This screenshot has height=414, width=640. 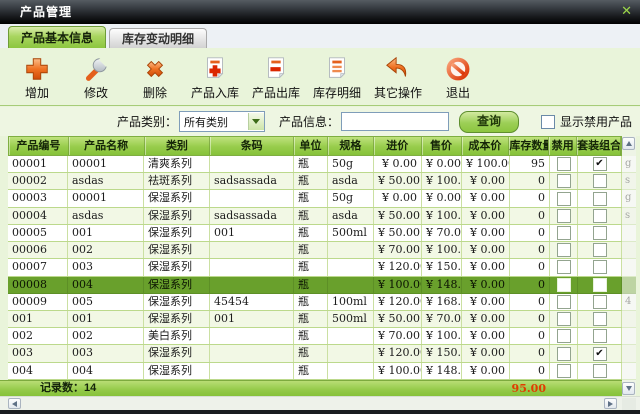 I want to click on other-operations-button: 其它操作, so click(x=398, y=77).